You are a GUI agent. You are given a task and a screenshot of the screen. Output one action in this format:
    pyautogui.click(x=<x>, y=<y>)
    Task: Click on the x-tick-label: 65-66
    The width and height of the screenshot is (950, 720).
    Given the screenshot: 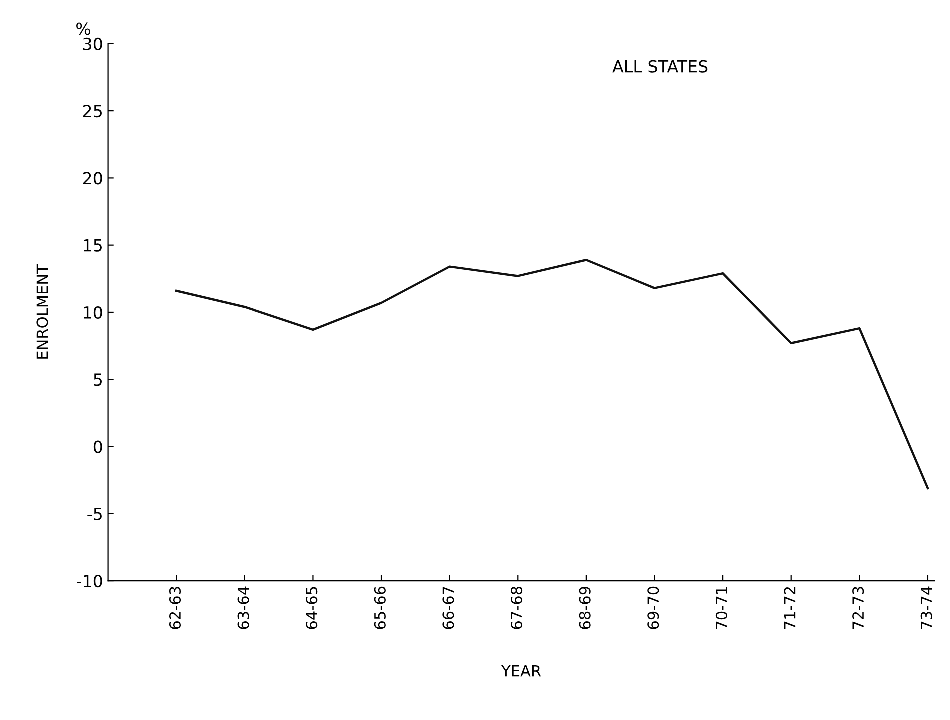 What is the action you would take?
    pyautogui.click(x=380, y=608)
    